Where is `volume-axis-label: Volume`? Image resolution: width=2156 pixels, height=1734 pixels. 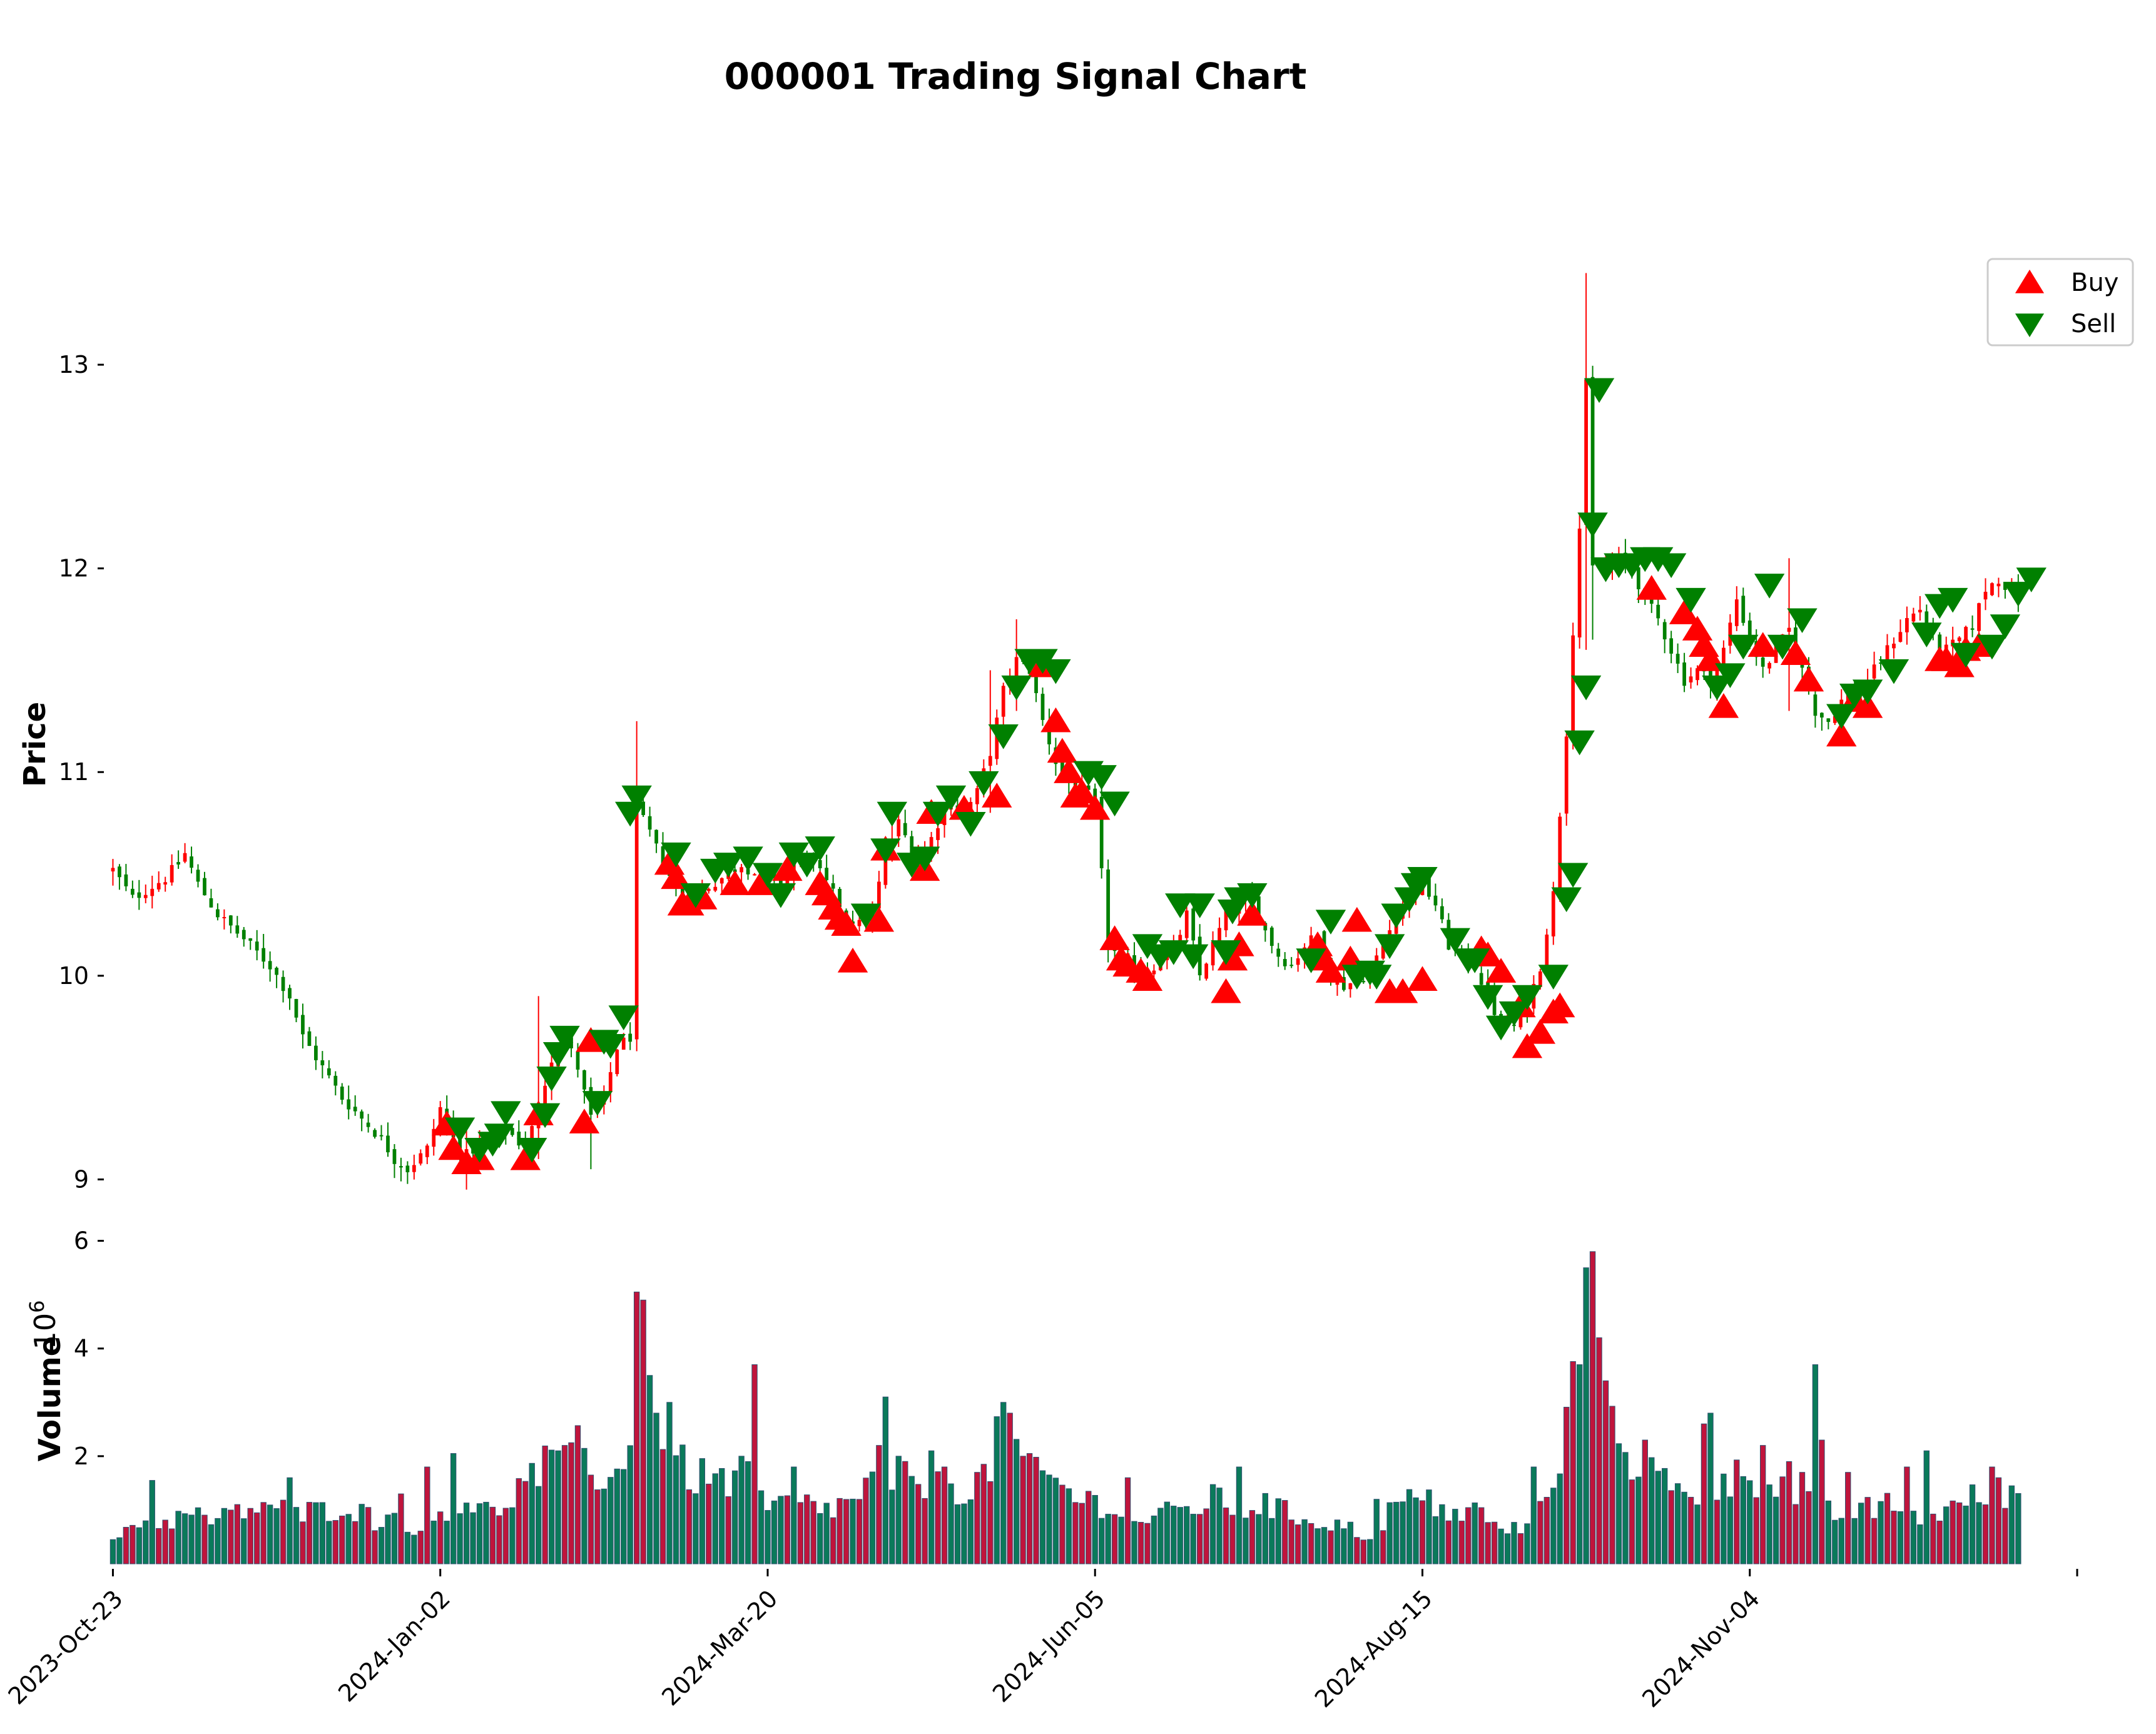
volume-axis-label: Volume is located at coordinates (51, 1399).